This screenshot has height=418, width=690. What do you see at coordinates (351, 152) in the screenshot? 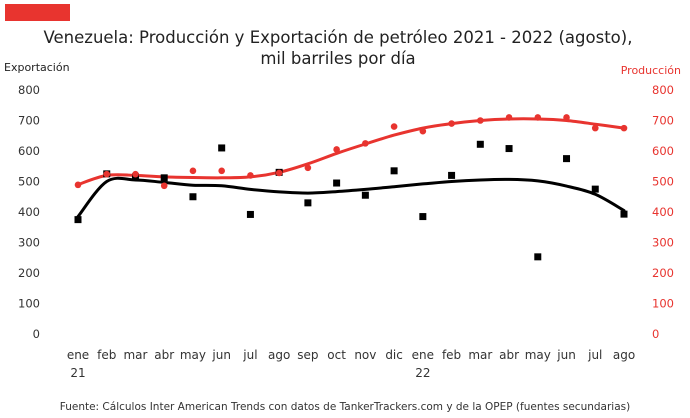
I see `trend-line-producci-n` at bounding box center [351, 152].